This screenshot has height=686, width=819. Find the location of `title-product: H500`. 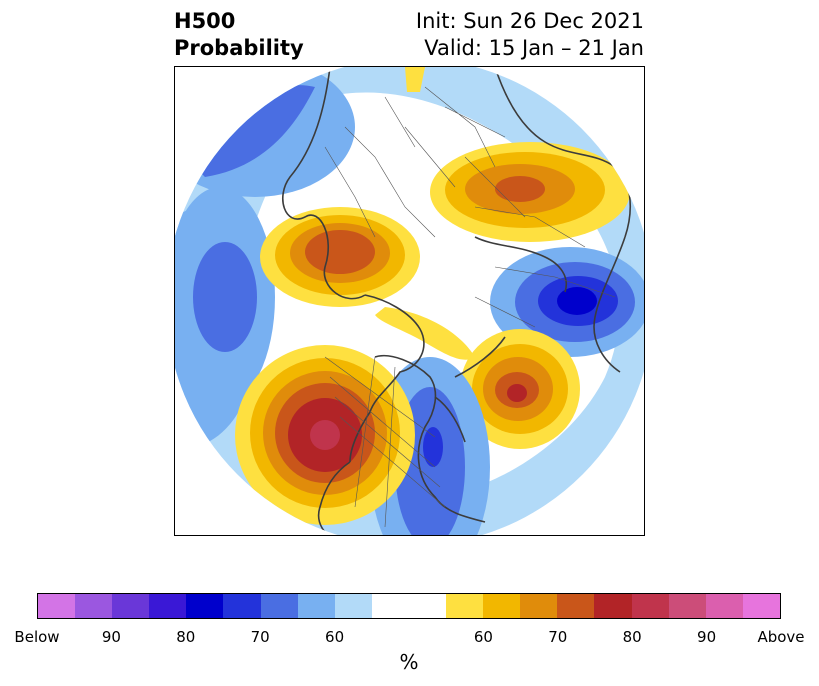

title-product: H500 is located at coordinates (205, 21).